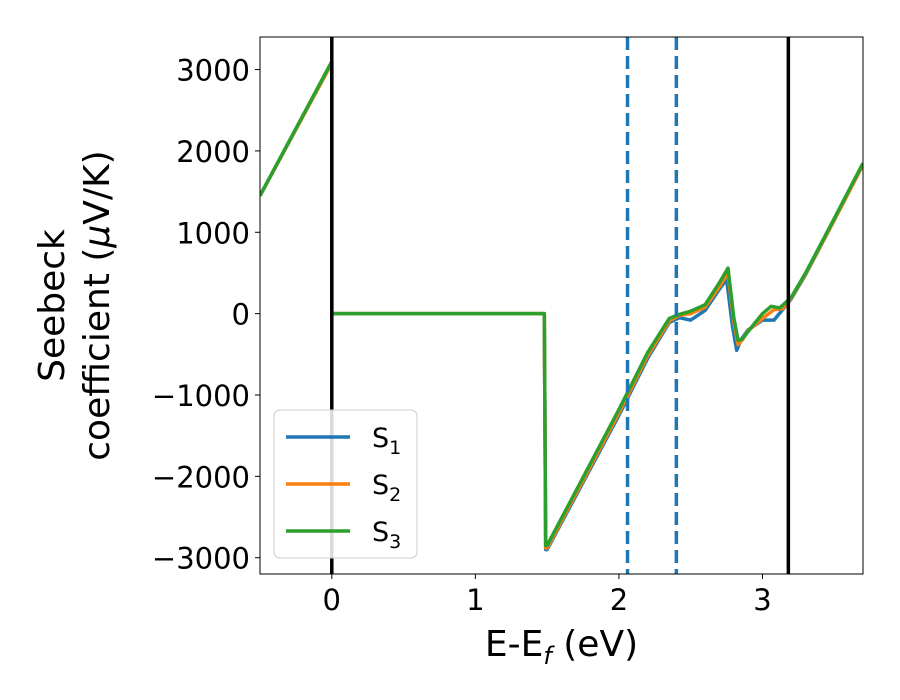 The image size is (900, 700). What do you see at coordinates (332, 600) in the screenshot?
I see `x-tick-label: 0` at bounding box center [332, 600].